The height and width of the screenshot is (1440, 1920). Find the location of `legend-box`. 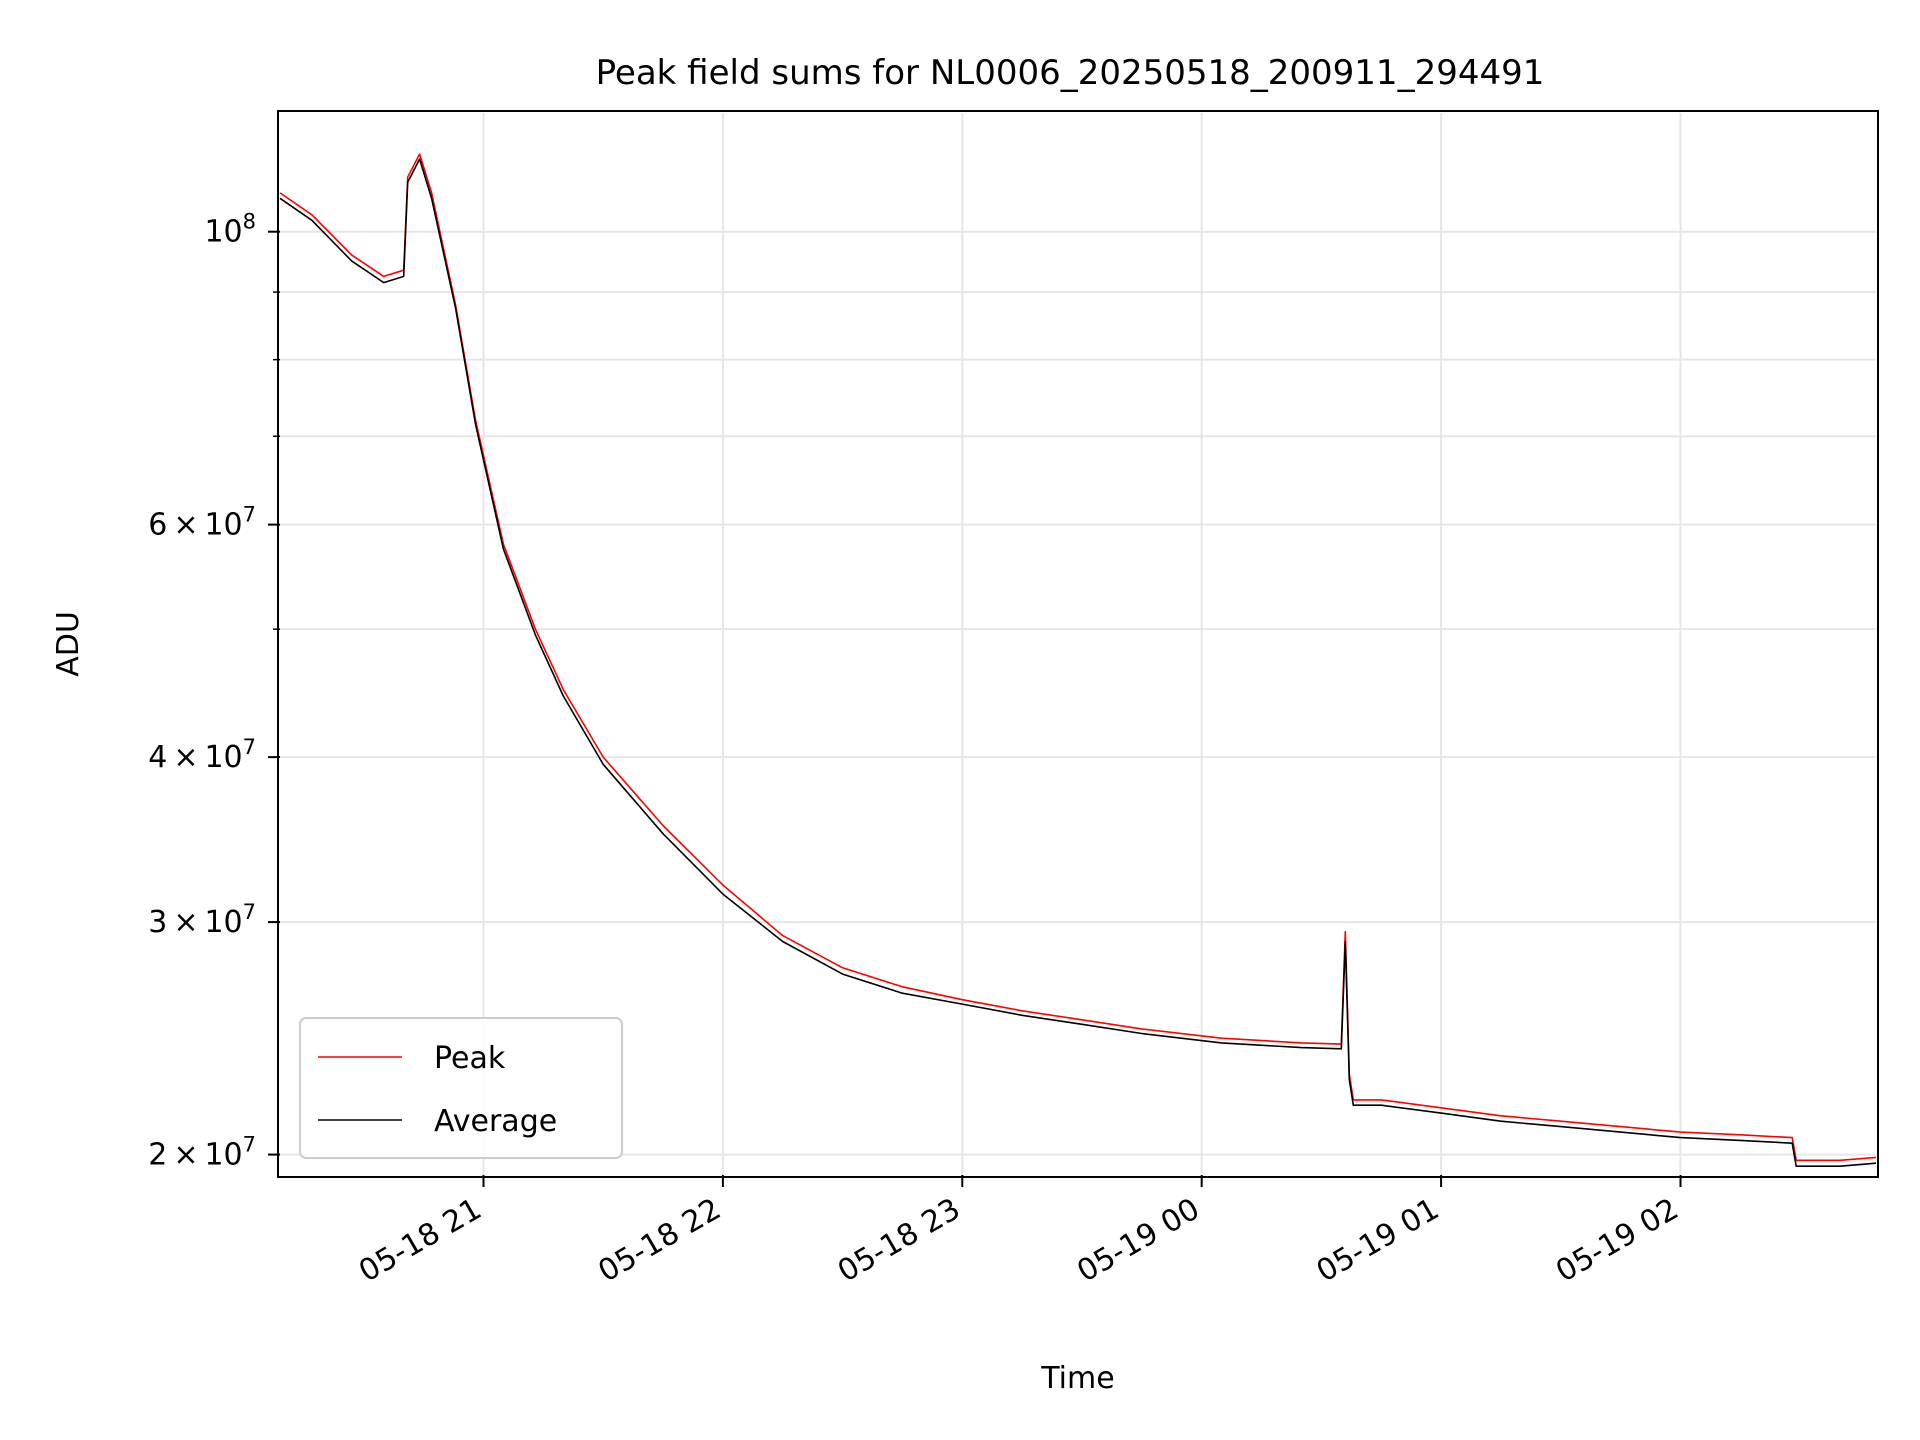

legend-box is located at coordinates (461, 1088).